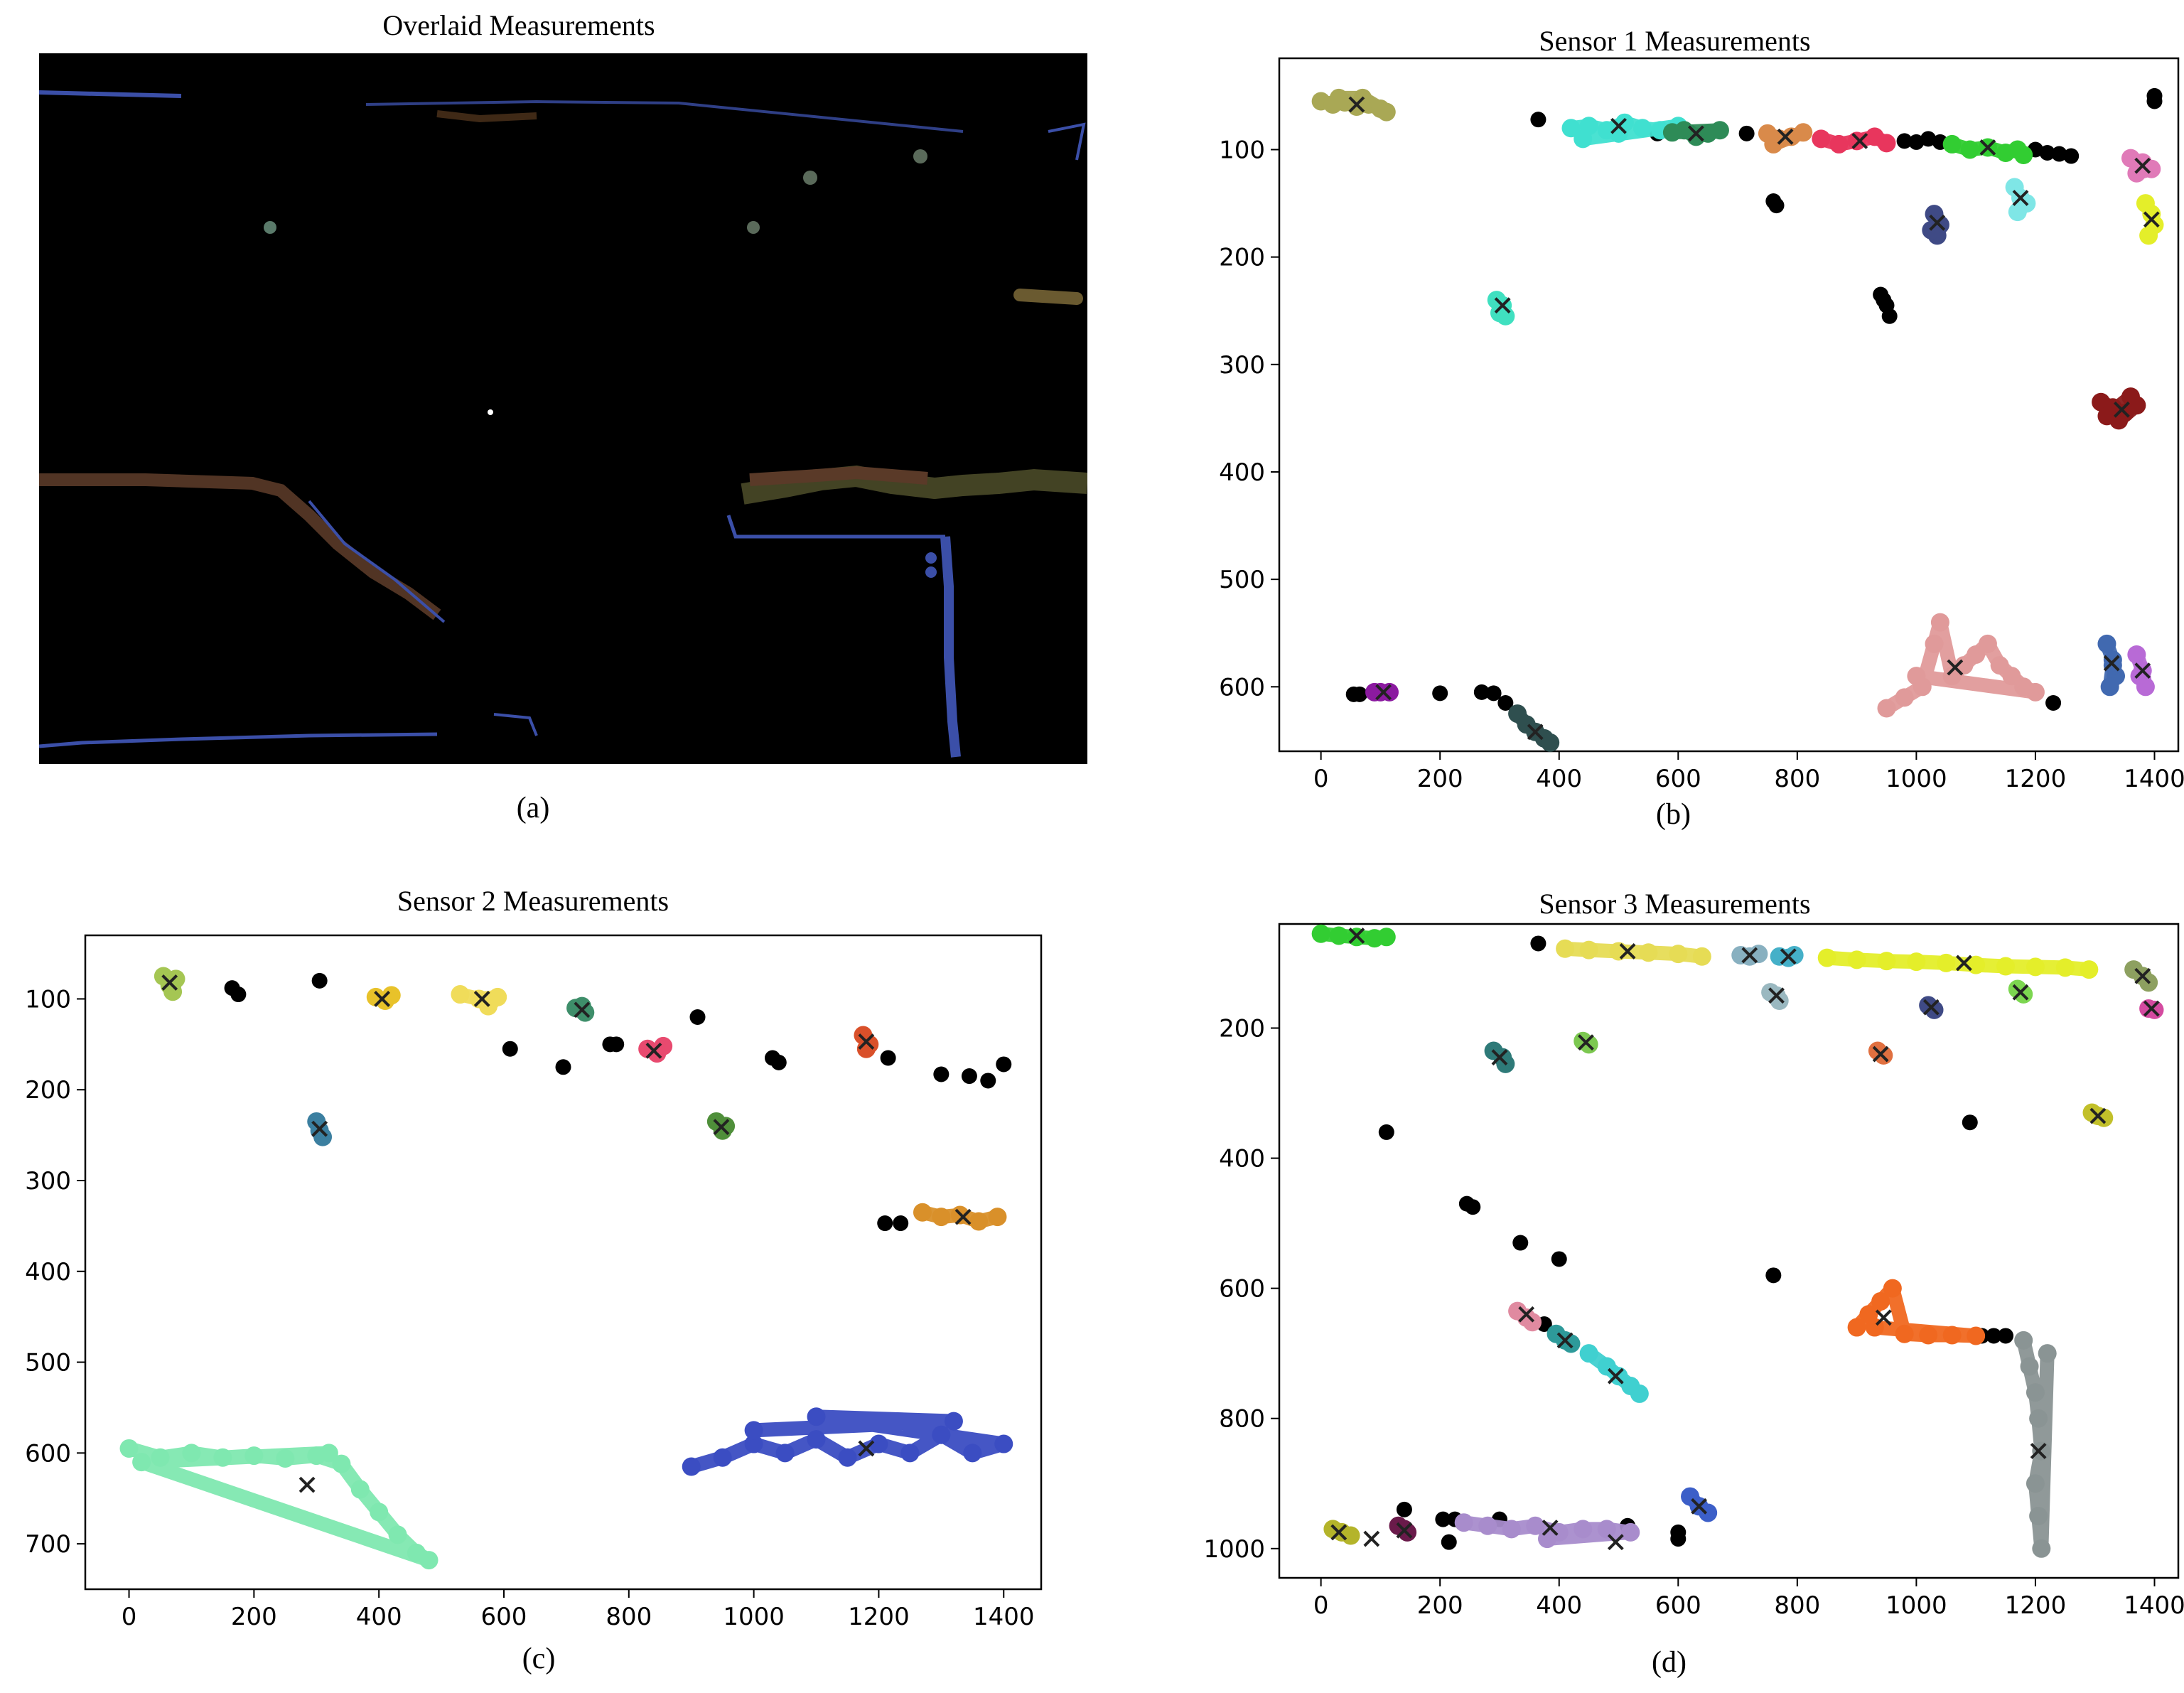  What do you see at coordinates (1242, 258) in the screenshot?
I see `y-tick-label: 200` at bounding box center [1242, 258].